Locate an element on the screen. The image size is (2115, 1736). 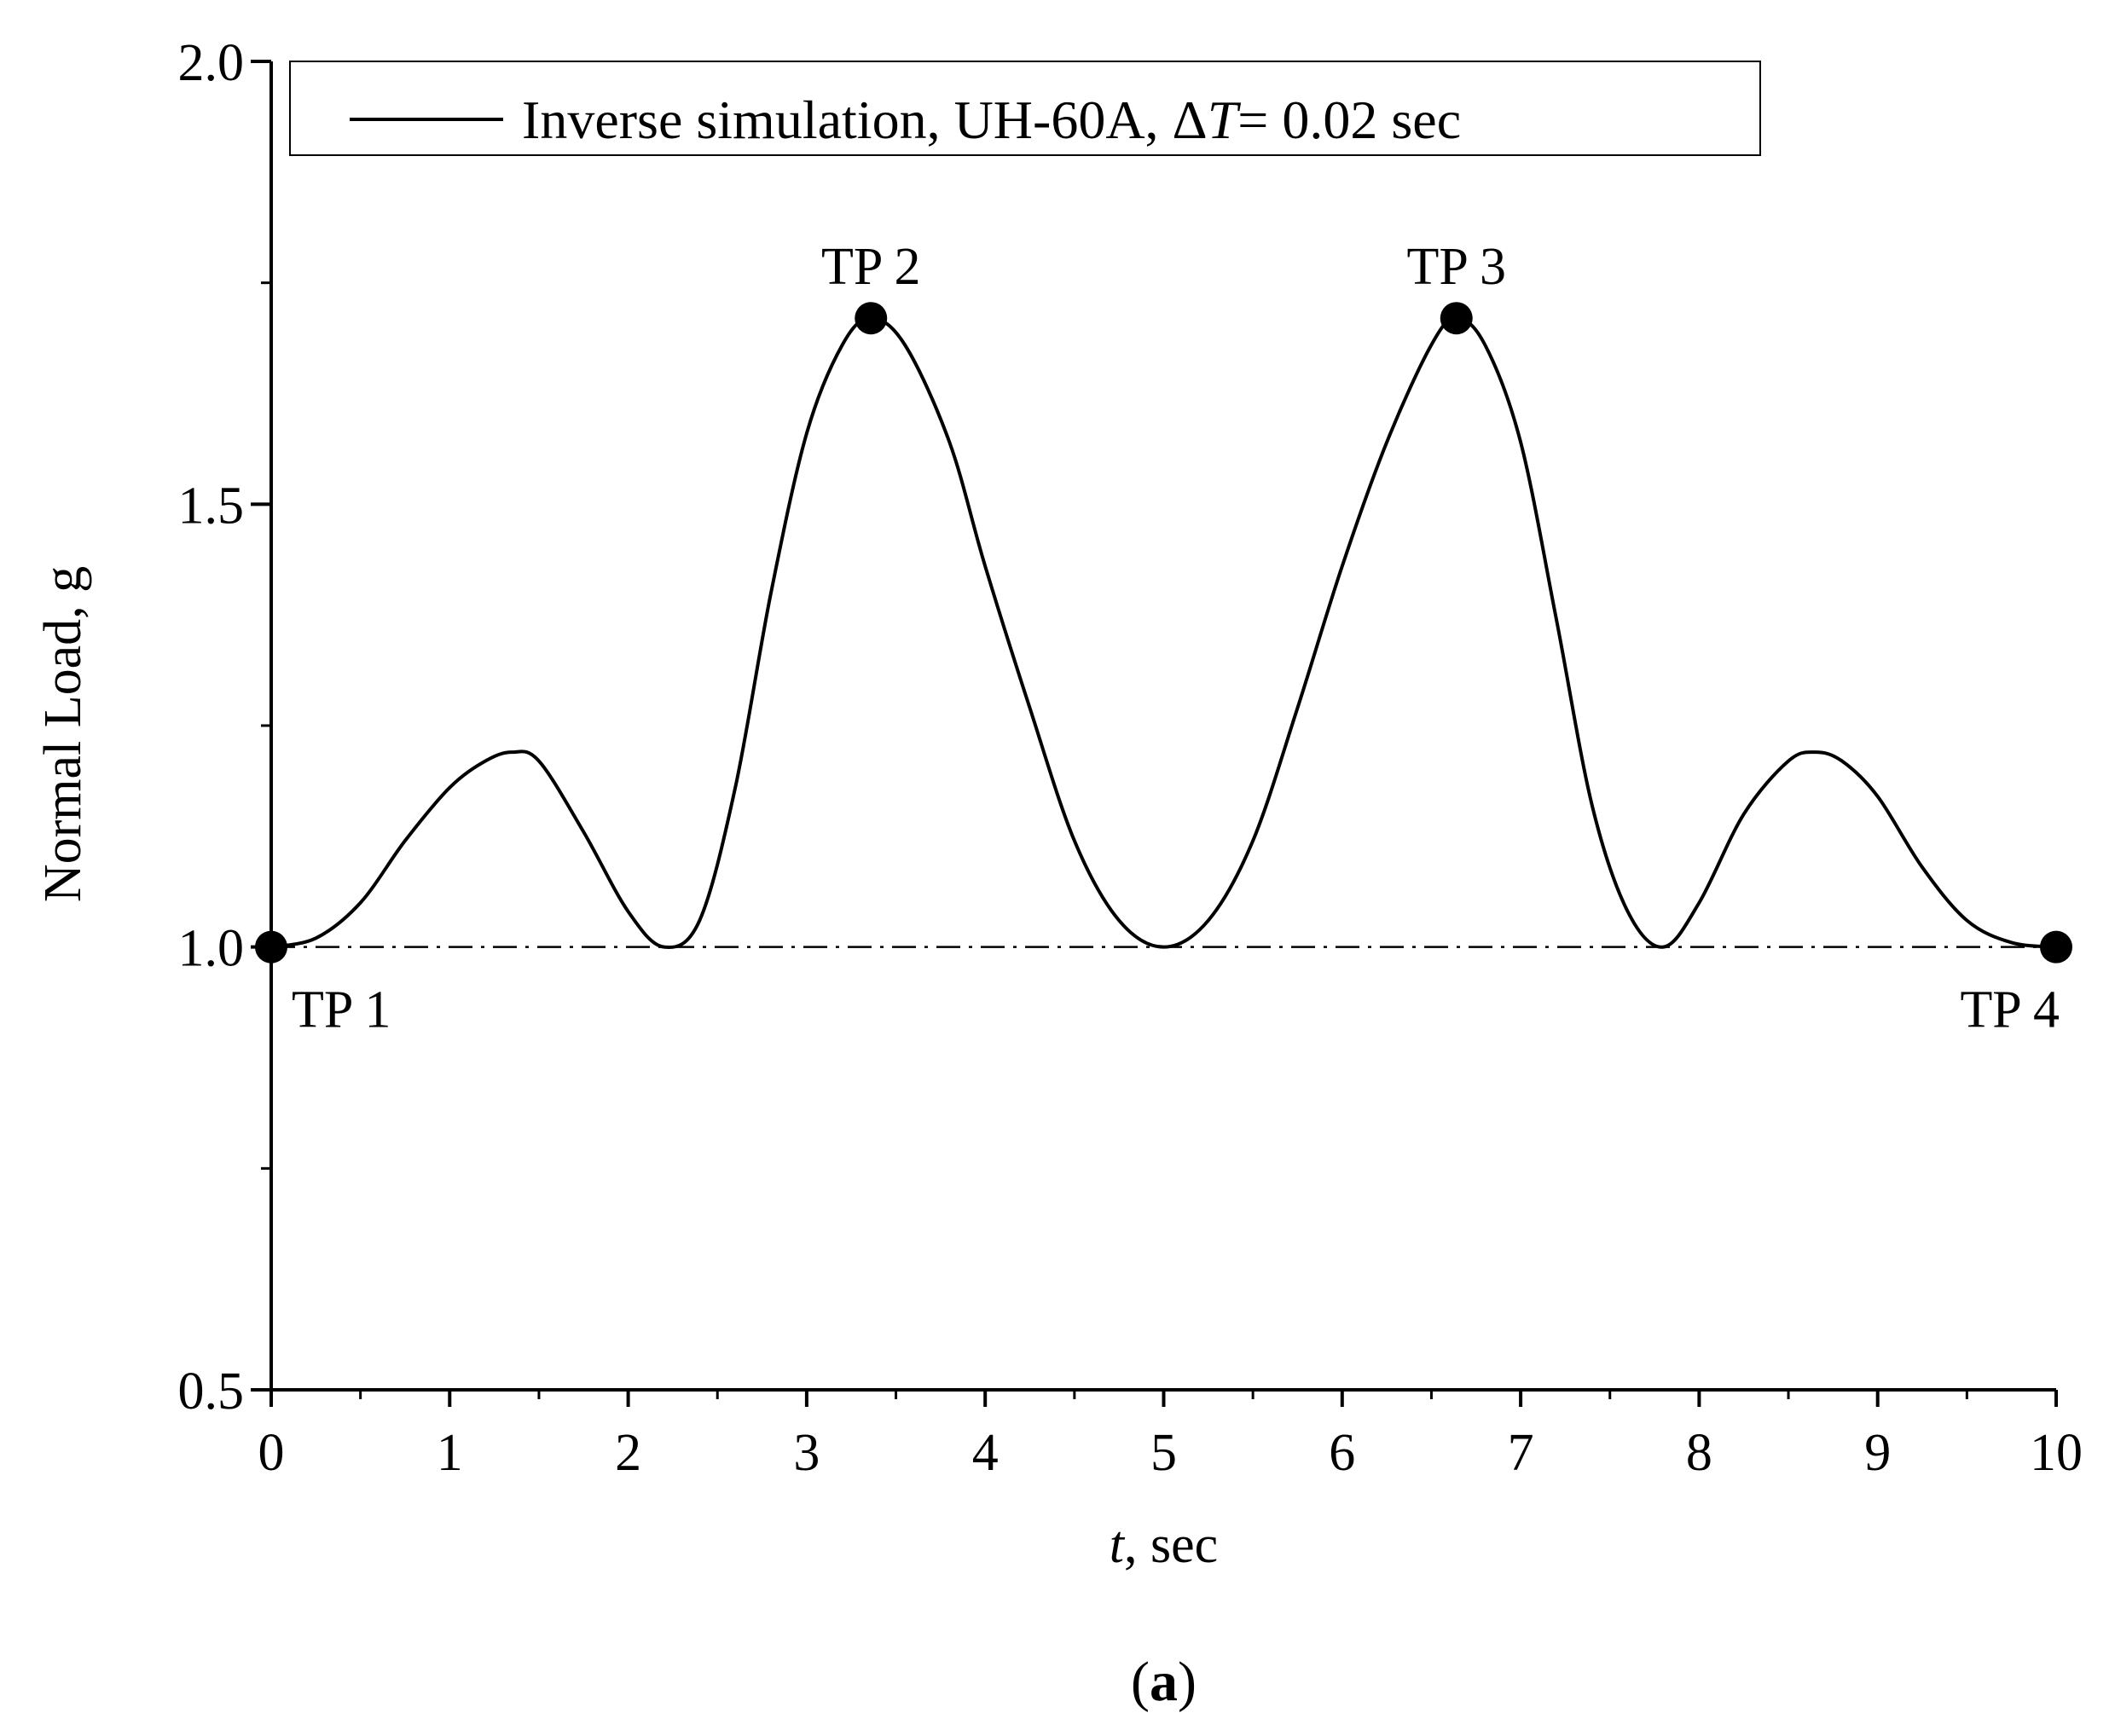
panel-label-open: ( is located at coordinates (1140, 1682).